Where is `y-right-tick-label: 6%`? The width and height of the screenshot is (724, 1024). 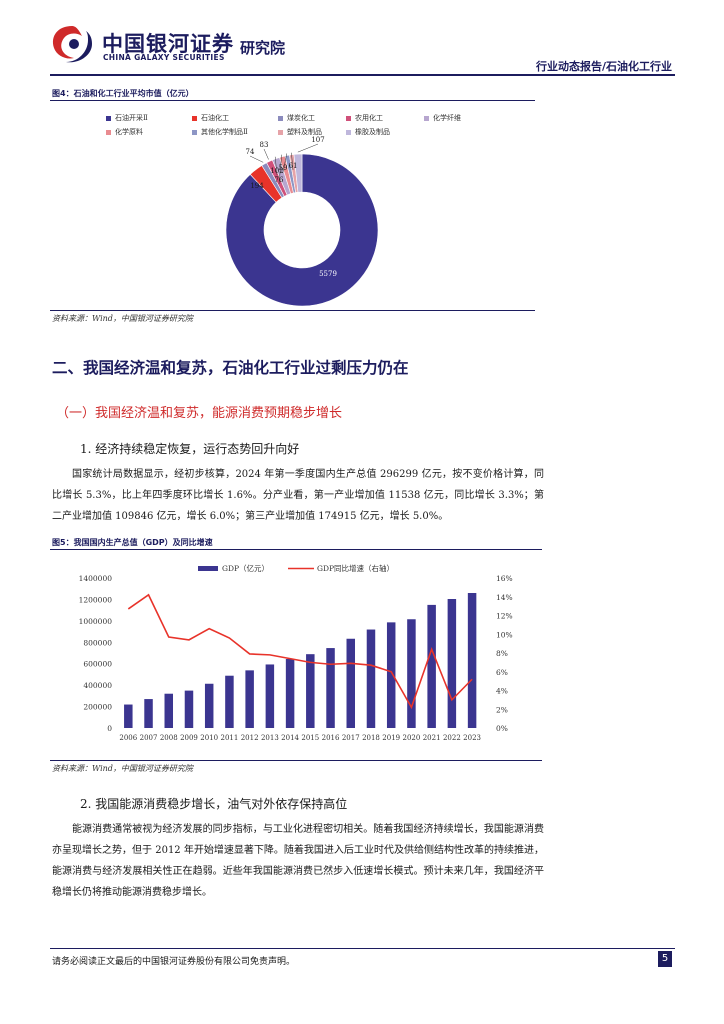 y-right-tick-label: 6% is located at coordinates (502, 672).